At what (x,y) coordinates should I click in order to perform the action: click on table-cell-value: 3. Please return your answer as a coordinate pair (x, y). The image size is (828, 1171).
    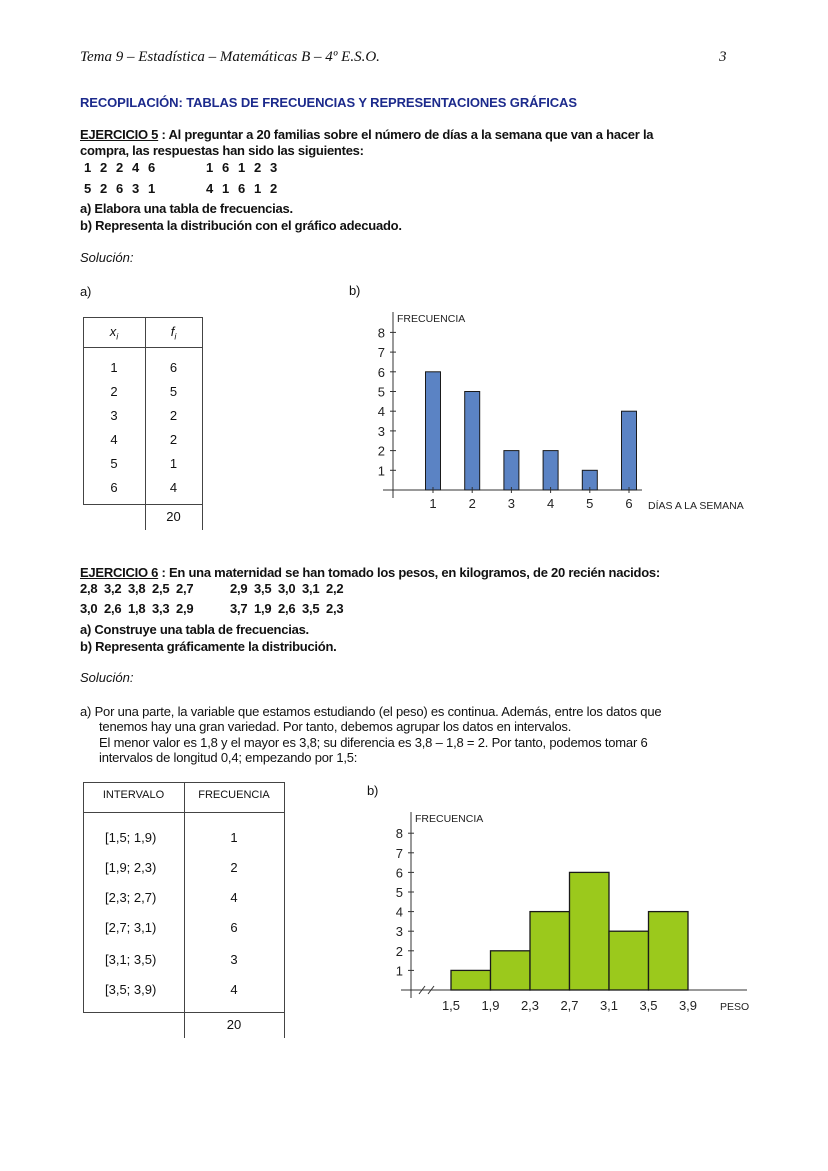
    Looking at the image, I should click on (114, 415).